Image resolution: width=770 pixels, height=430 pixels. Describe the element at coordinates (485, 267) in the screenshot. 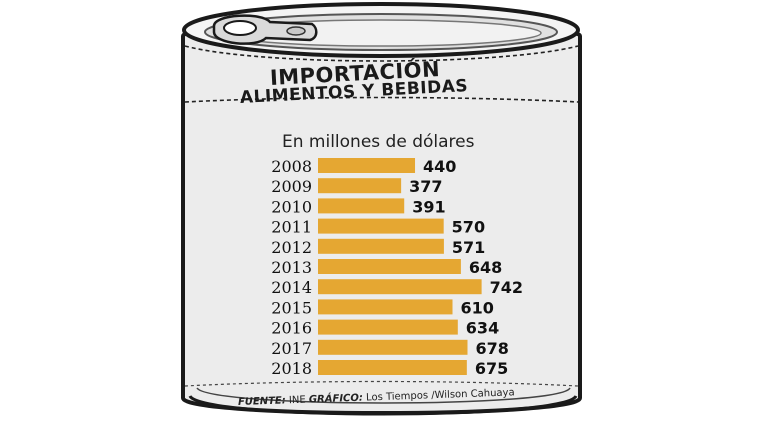

I see `value-label-2013: 648` at that location.